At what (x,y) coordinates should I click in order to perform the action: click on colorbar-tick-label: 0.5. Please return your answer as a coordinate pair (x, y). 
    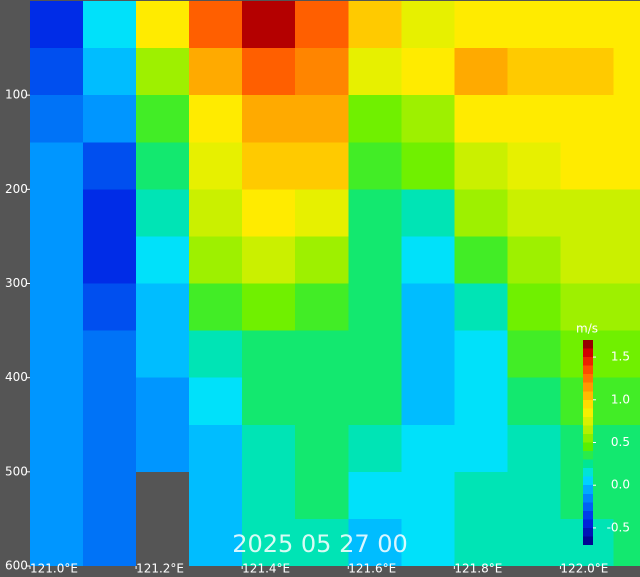
    Looking at the image, I should click on (620, 442).